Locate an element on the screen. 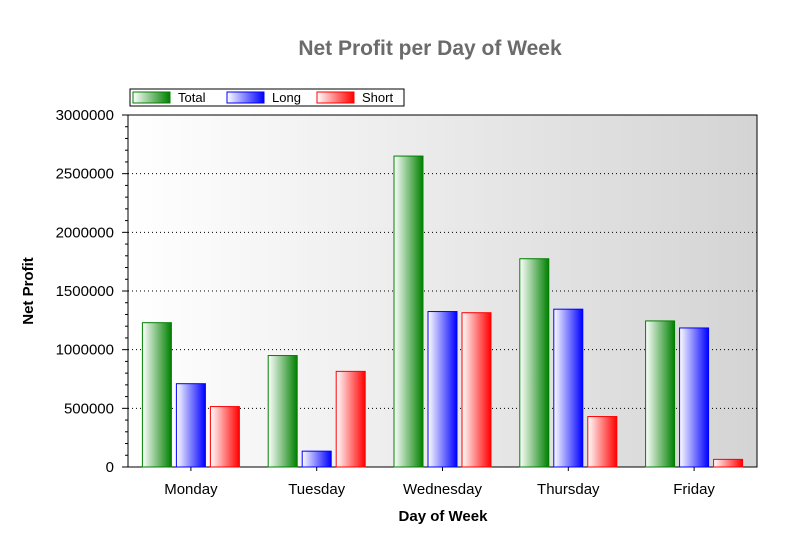 This screenshot has height=550, width=796. x-axis-label: Day of Week is located at coordinates (444, 516).